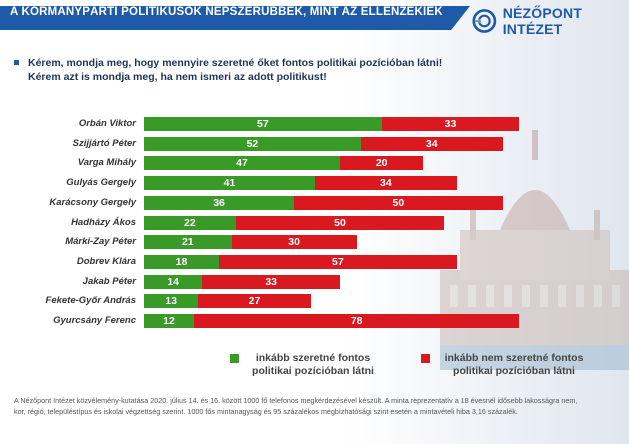 The width and height of the screenshot is (629, 444). Describe the element at coordinates (542, 21) in the screenshot. I see `logo-text: NÉZŐPONT INTÉZET` at that location.